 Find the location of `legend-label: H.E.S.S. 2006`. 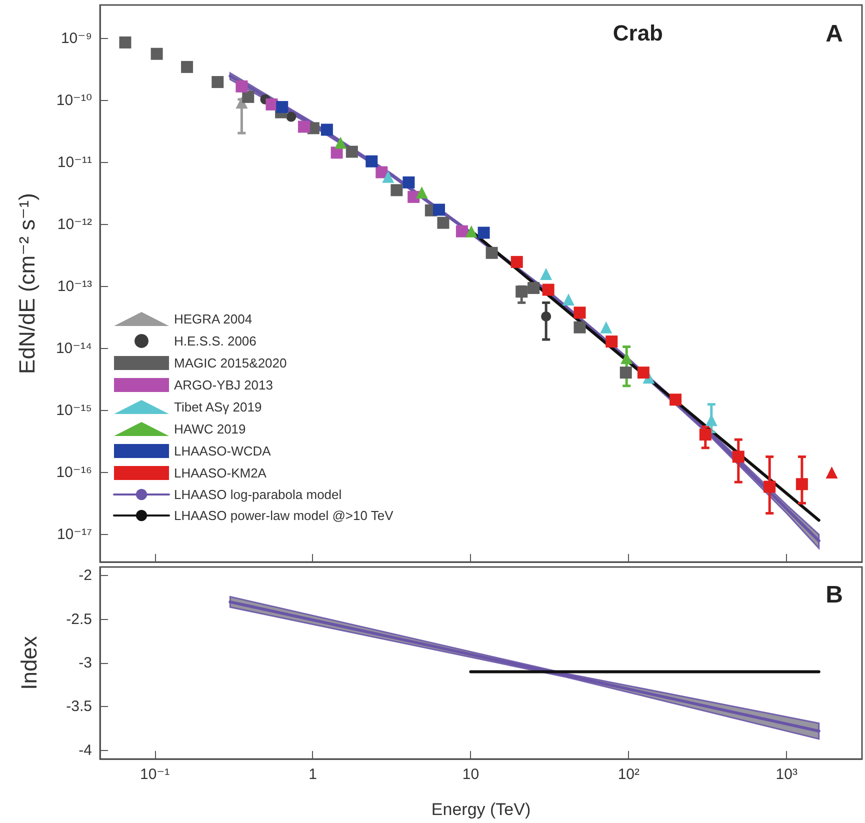

legend-label: H.E.S.S. 2006 is located at coordinates (215, 341).